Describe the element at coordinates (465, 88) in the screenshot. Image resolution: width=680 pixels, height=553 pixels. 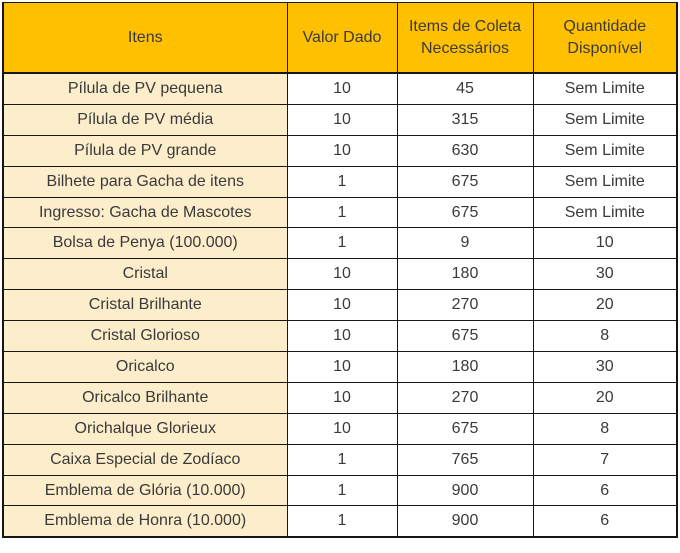
I see `cell-needed: 45` at that location.